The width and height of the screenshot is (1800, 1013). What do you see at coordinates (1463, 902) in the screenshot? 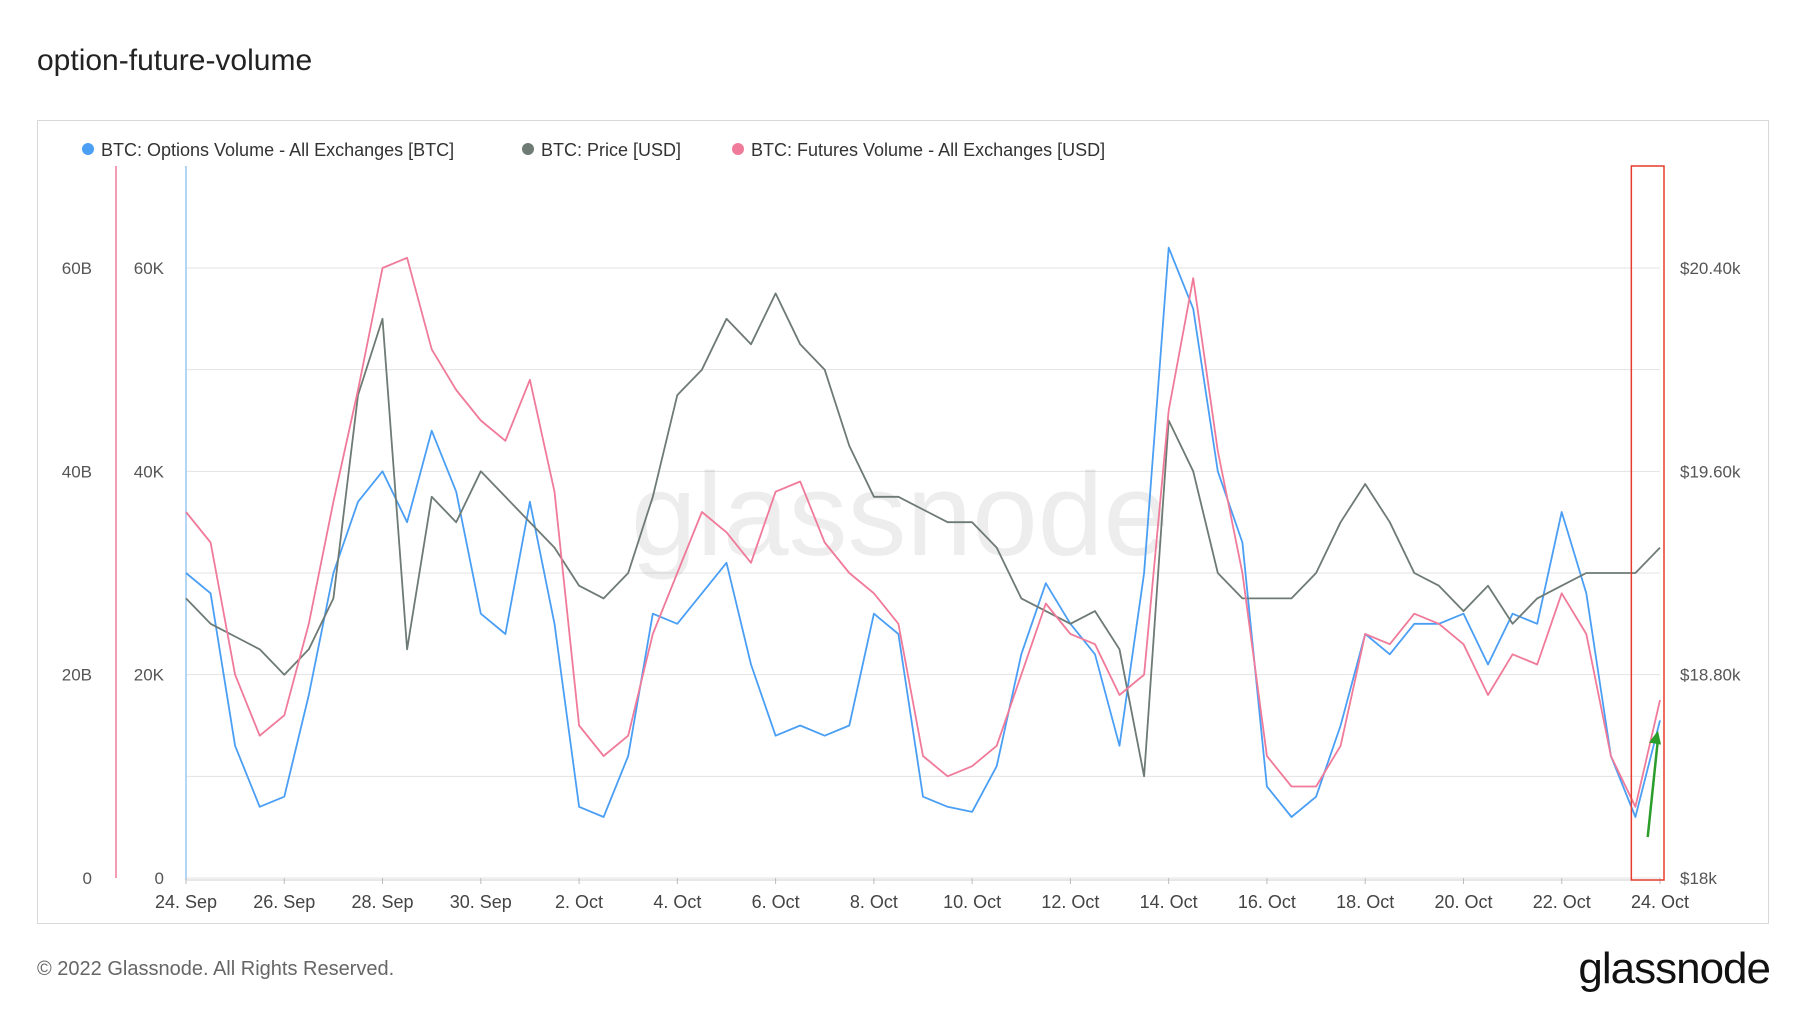
I see `x-tick-label: 20. Oct` at bounding box center [1463, 902].